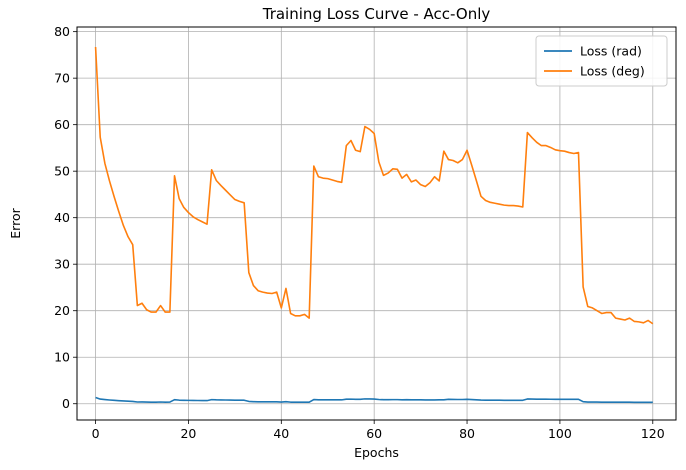  Describe the element at coordinates (376, 452) in the screenshot. I see `x-axis-label: Epochs` at that location.